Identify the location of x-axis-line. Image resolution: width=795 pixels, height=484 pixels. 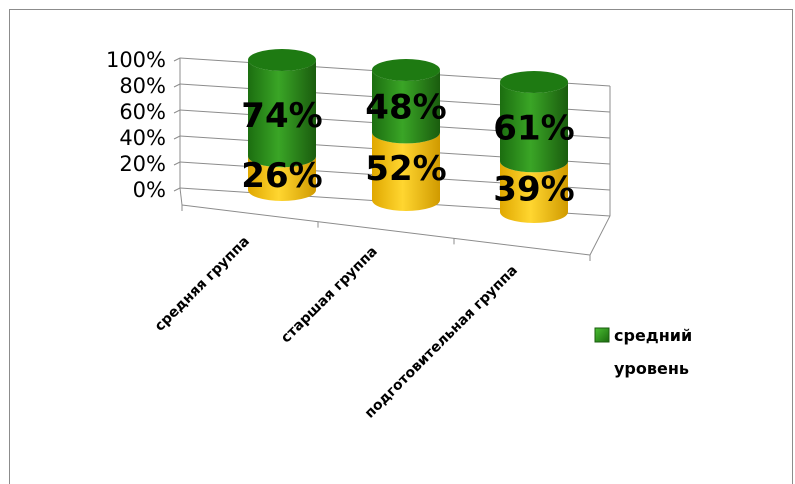
(386, 230).